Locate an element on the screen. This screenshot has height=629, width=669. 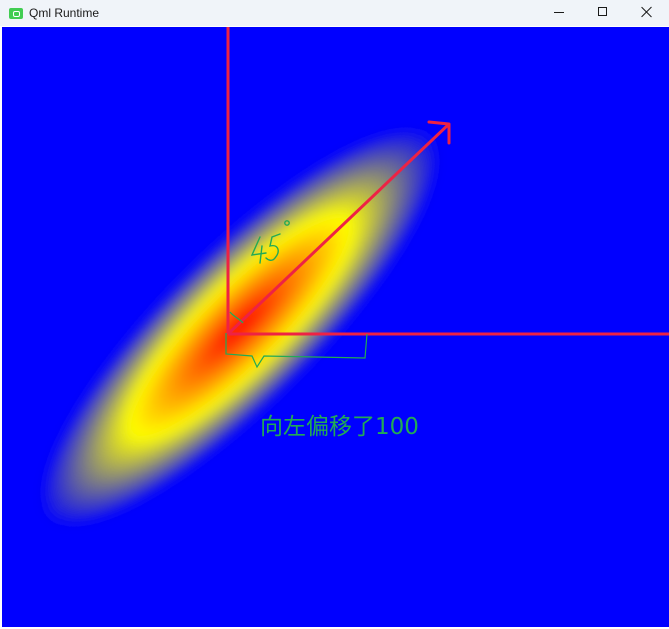
maximize-button is located at coordinates (603, 13).